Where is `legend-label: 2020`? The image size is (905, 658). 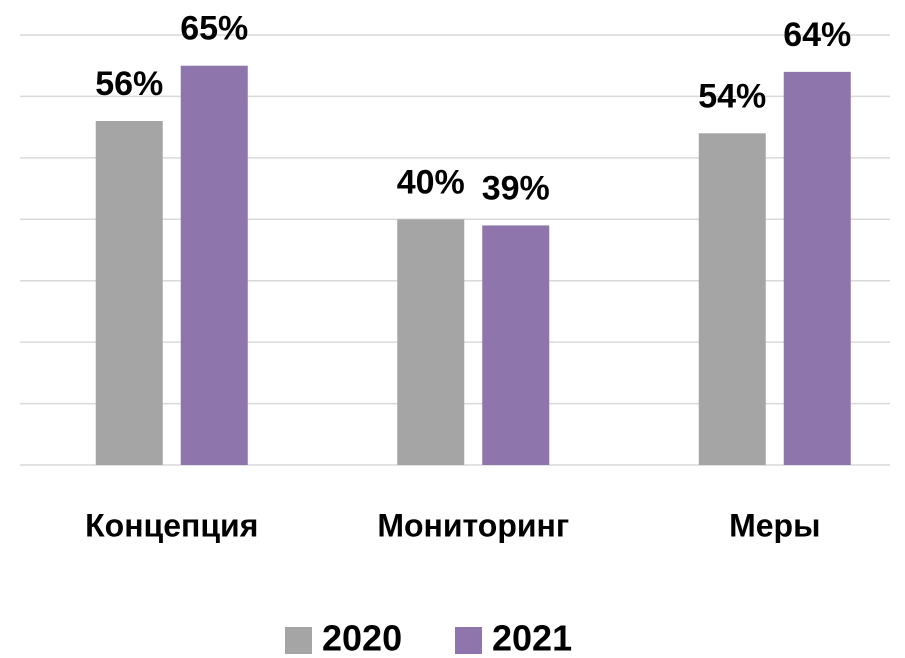 legend-label: 2020 is located at coordinates (362, 638).